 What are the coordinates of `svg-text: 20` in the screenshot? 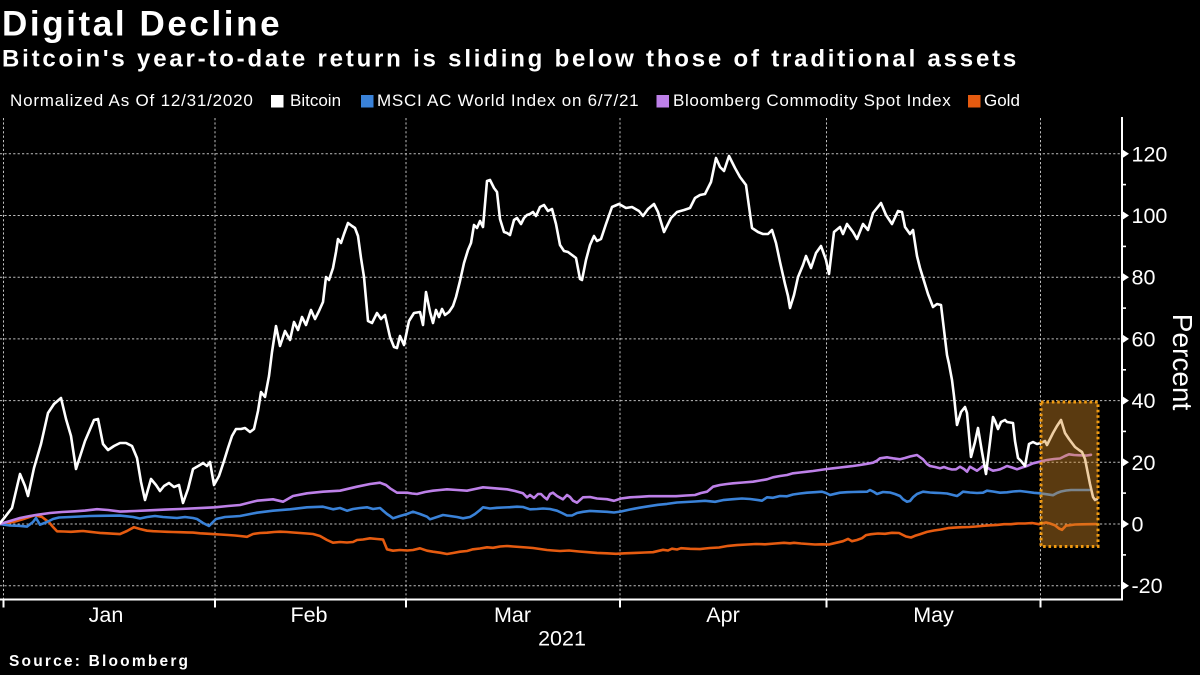 It's located at (1144, 463).